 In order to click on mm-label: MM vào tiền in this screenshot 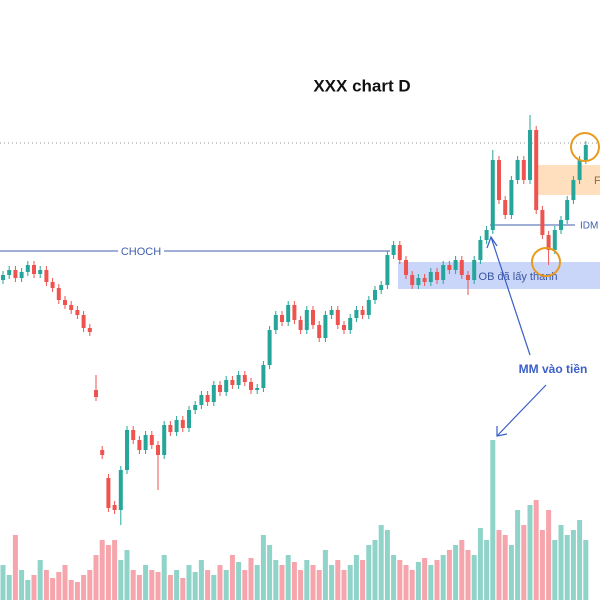, I will do `click(553, 369)`.